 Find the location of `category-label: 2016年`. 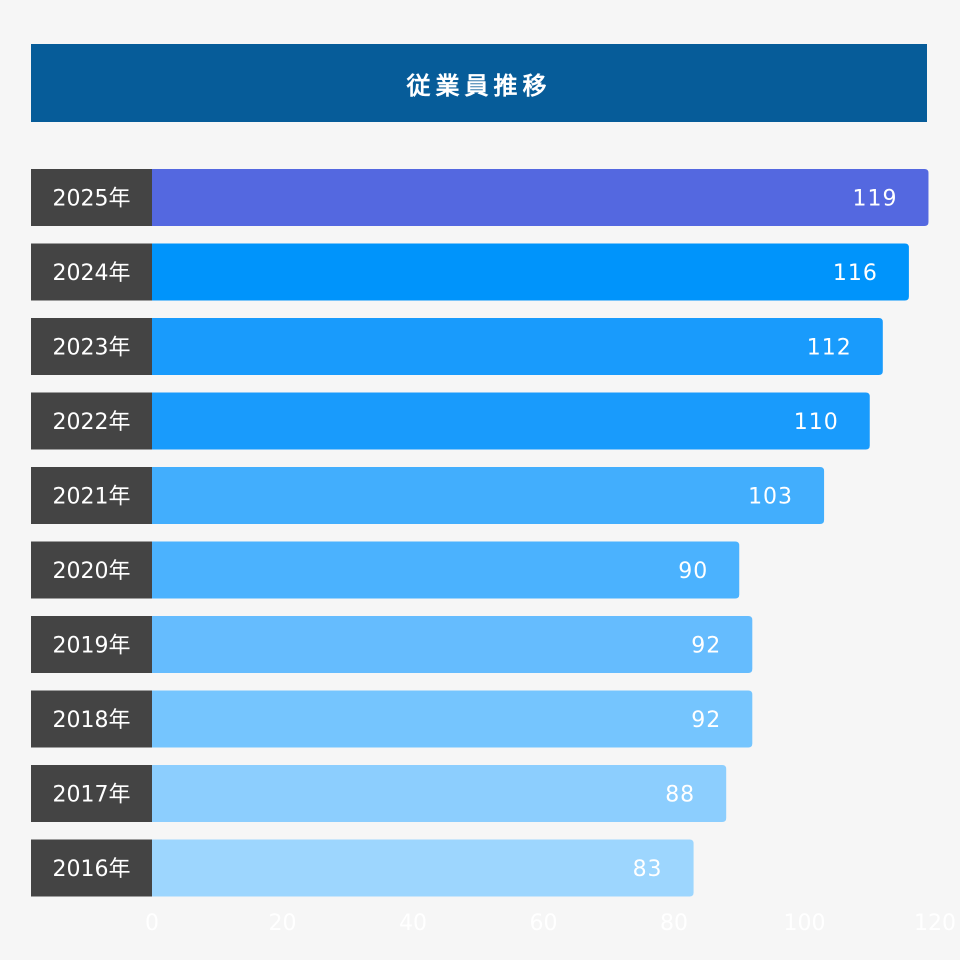

category-label: 2016年 is located at coordinates (92, 869).